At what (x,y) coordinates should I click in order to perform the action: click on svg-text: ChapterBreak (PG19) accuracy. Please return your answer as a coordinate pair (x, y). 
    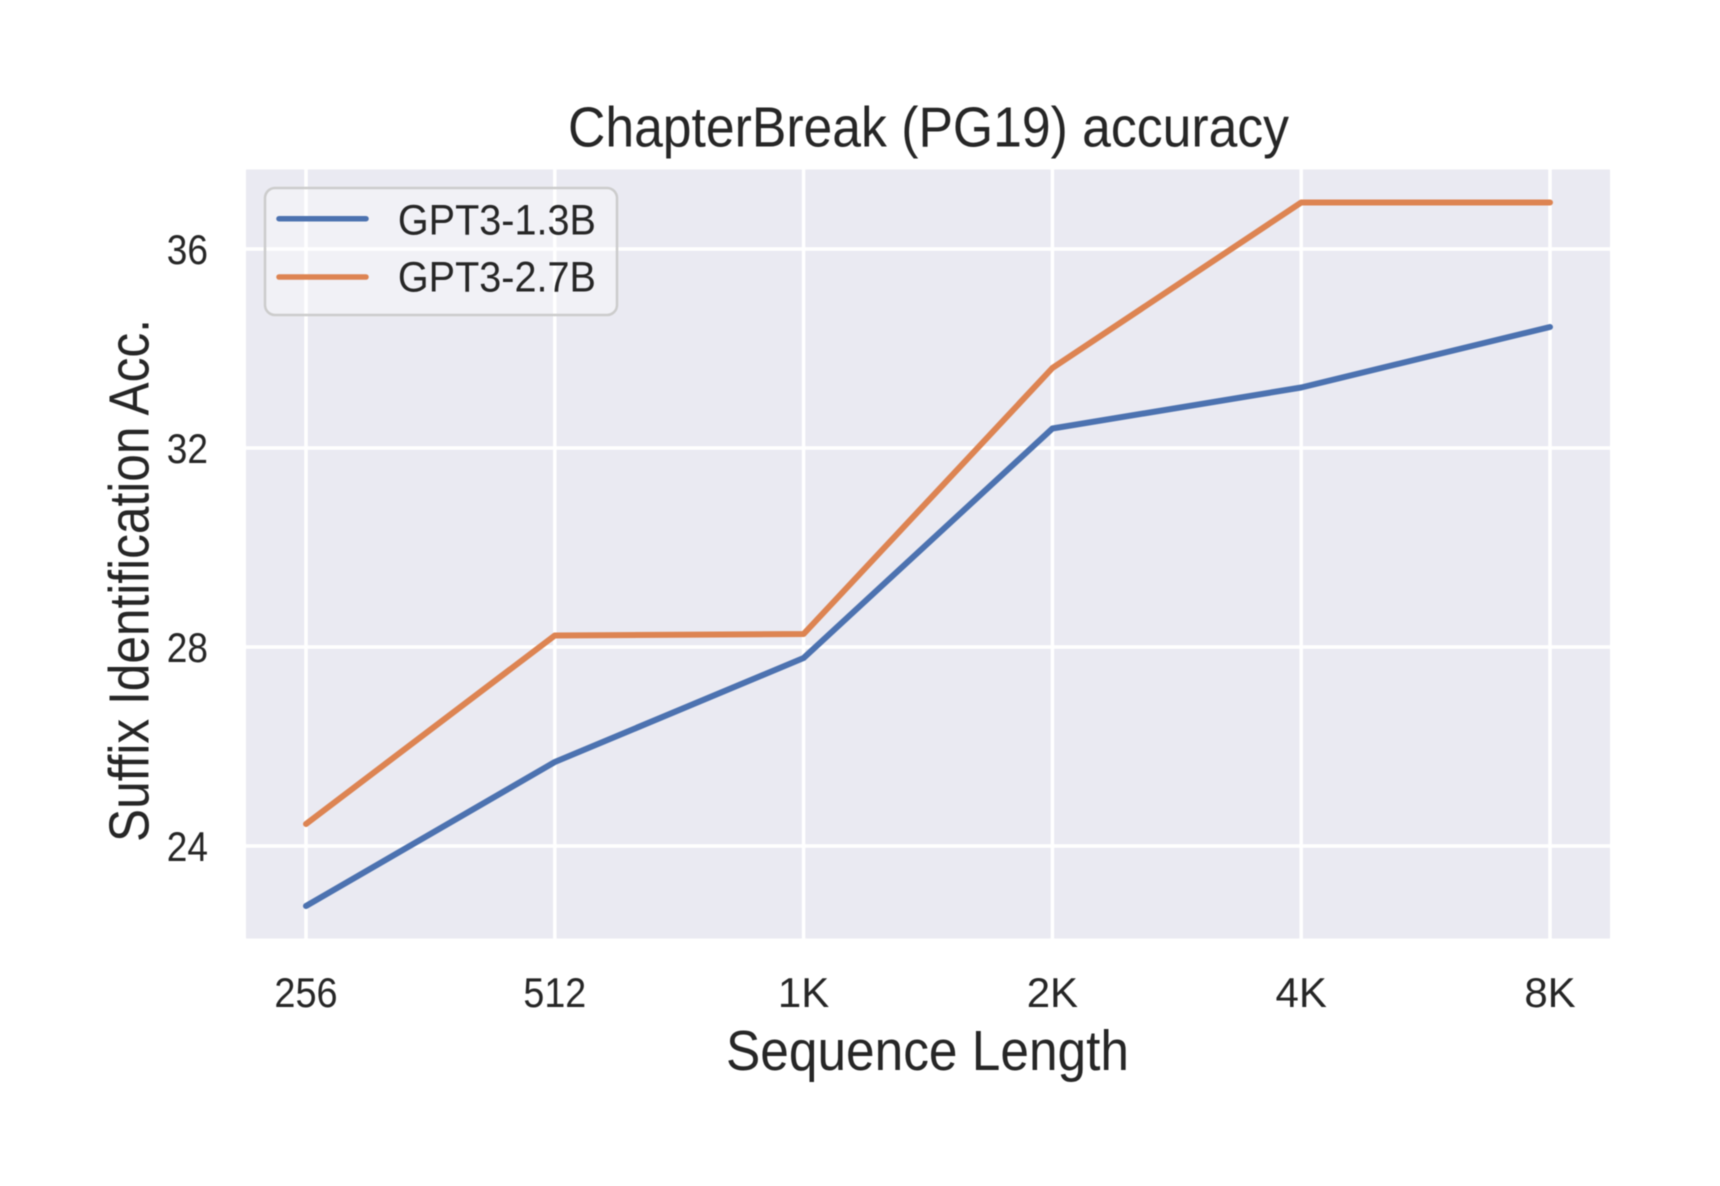
    Looking at the image, I should click on (928, 127).